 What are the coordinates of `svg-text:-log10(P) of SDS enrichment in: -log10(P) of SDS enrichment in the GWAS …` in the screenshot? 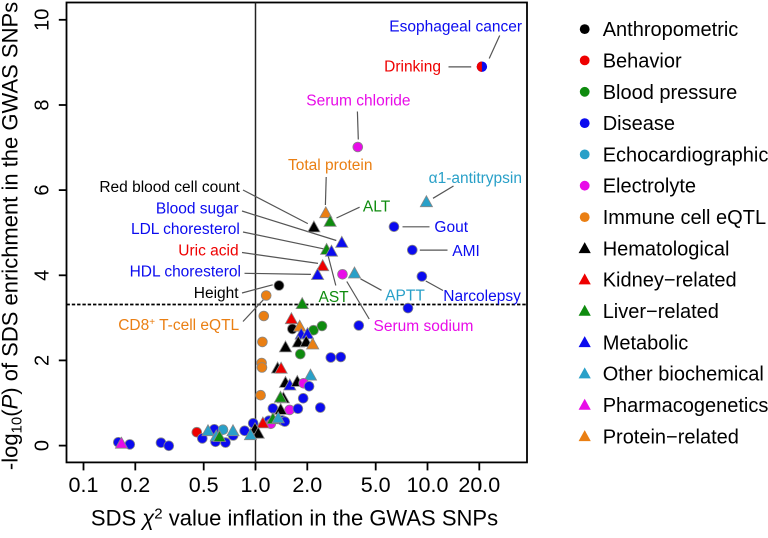 It's located at (13, 236).